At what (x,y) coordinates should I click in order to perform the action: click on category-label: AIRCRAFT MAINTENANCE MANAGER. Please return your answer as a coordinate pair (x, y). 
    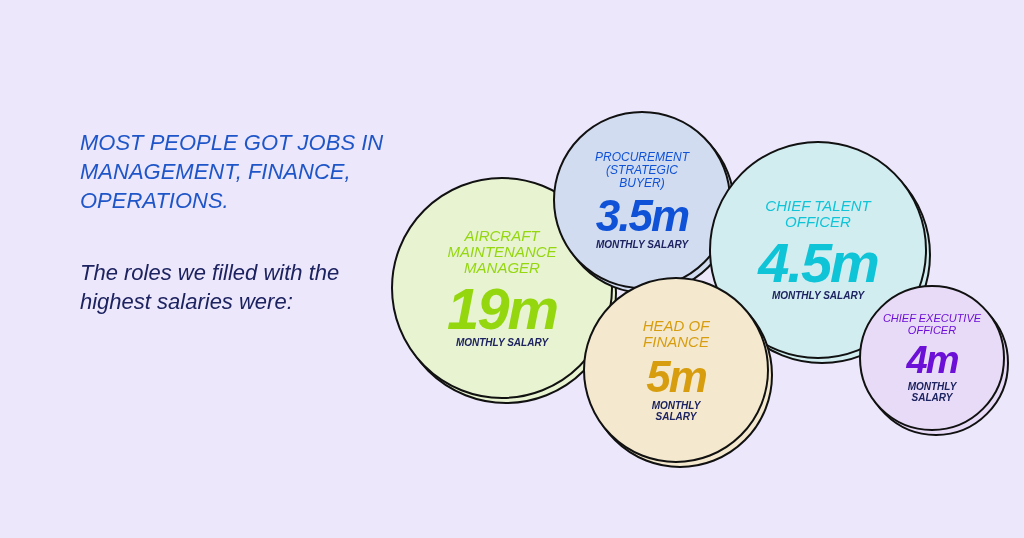
    Looking at the image, I should click on (502, 251).